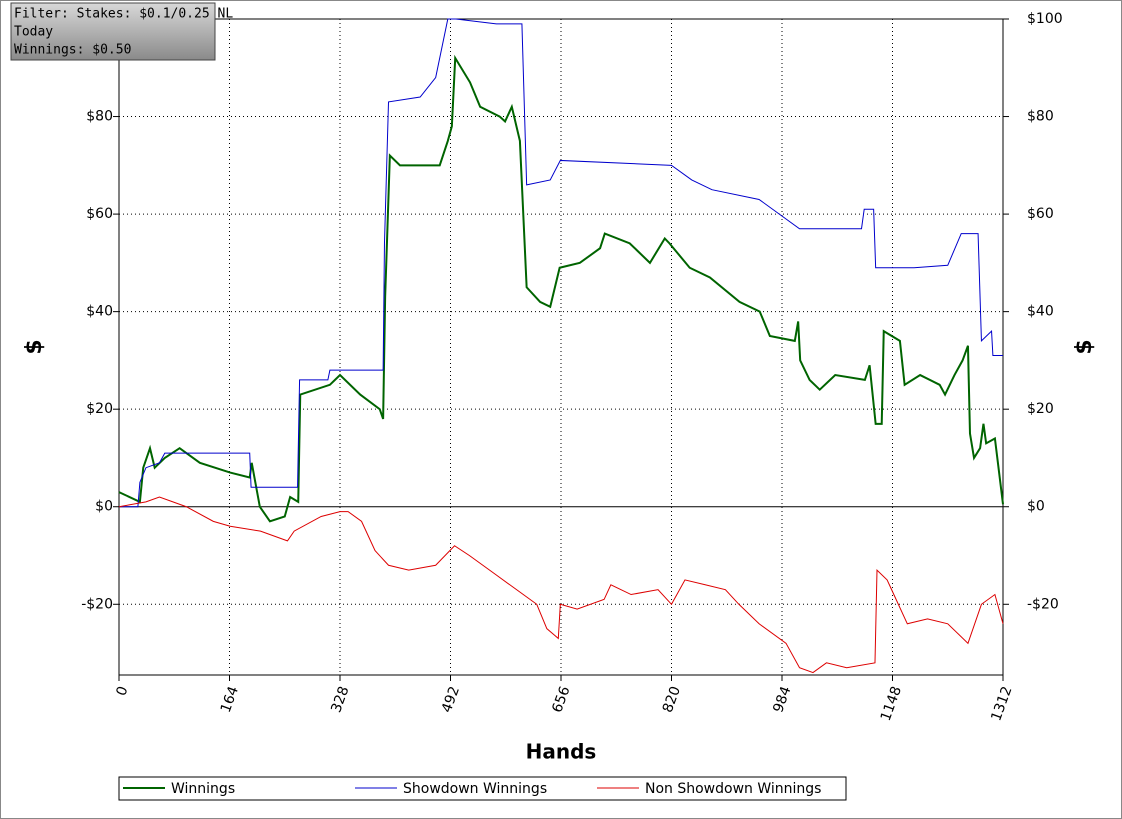  What do you see at coordinates (1040, 409) in the screenshot?
I see `y2-tick-label: $20` at bounding box center [1040, 409].